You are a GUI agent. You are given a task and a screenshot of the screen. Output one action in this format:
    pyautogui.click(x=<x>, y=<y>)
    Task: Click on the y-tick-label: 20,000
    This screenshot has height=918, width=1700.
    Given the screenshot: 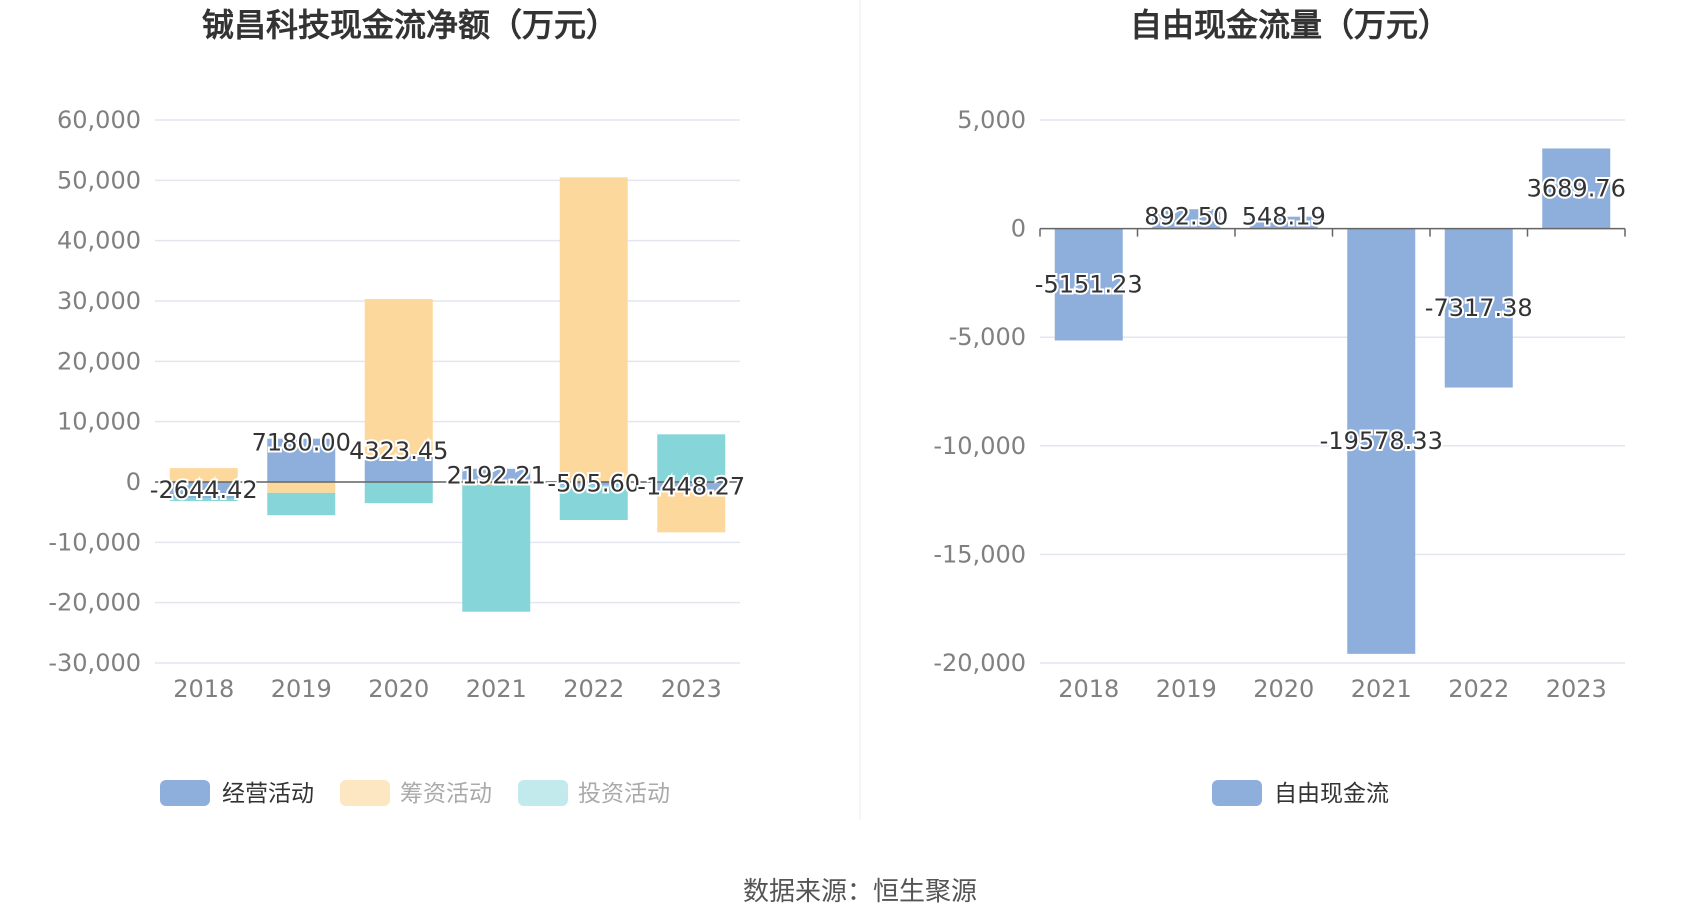 What is the action you would take?
    pyautogui.click(x=99, y=361)
    